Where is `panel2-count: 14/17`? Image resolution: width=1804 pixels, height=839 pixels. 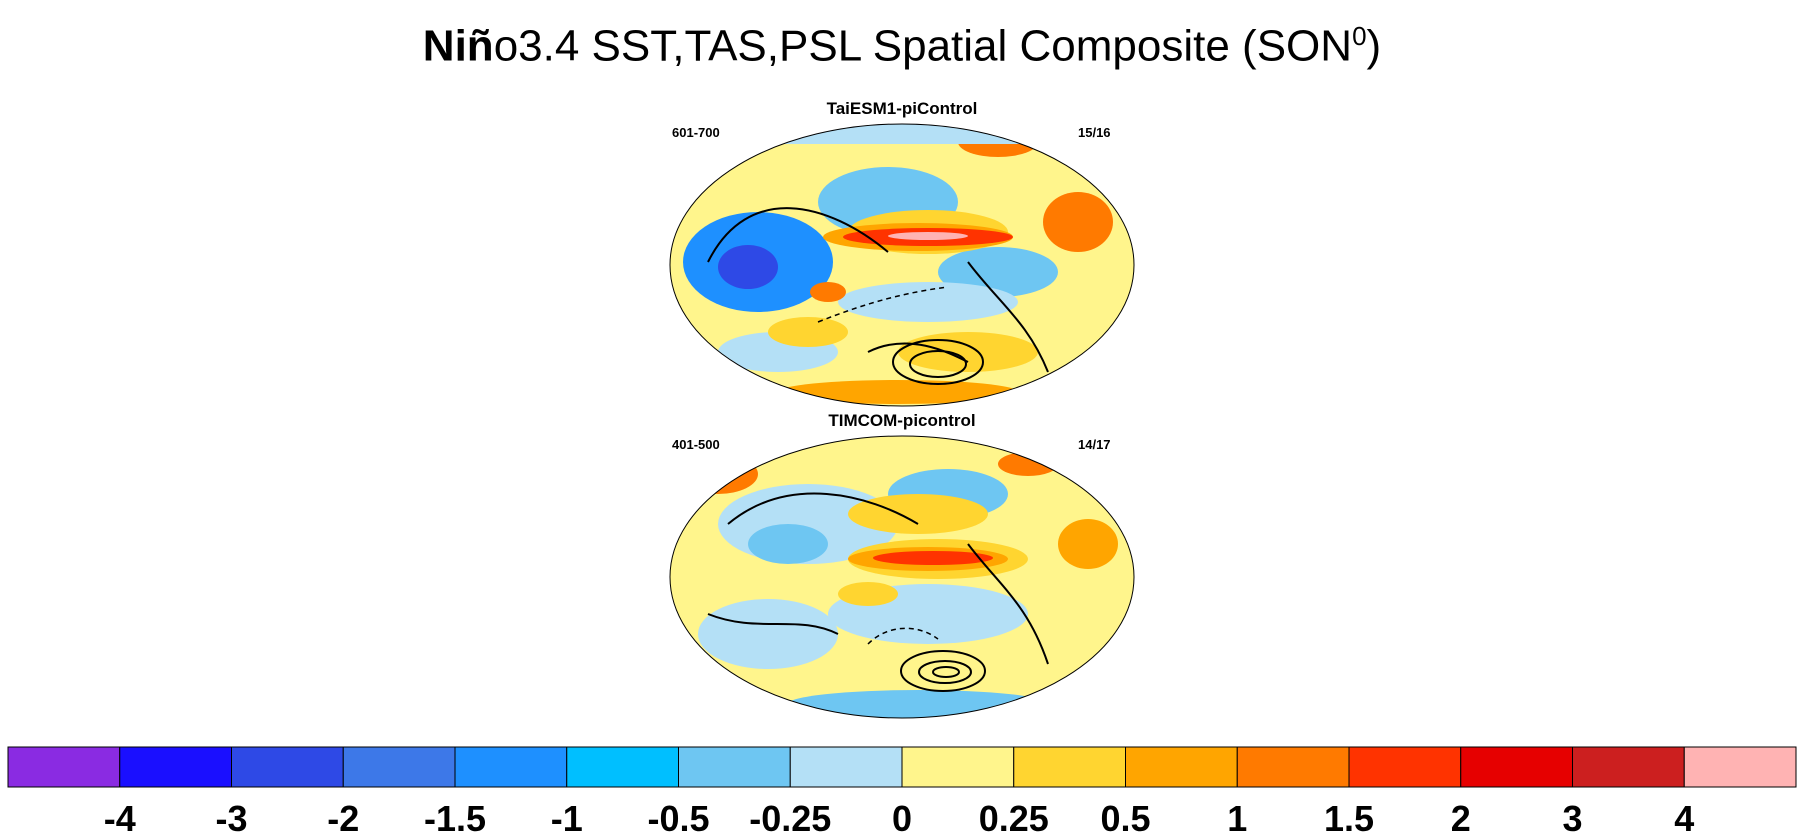 panel2-count: 14/17 is located at coordinates (1094, 444).